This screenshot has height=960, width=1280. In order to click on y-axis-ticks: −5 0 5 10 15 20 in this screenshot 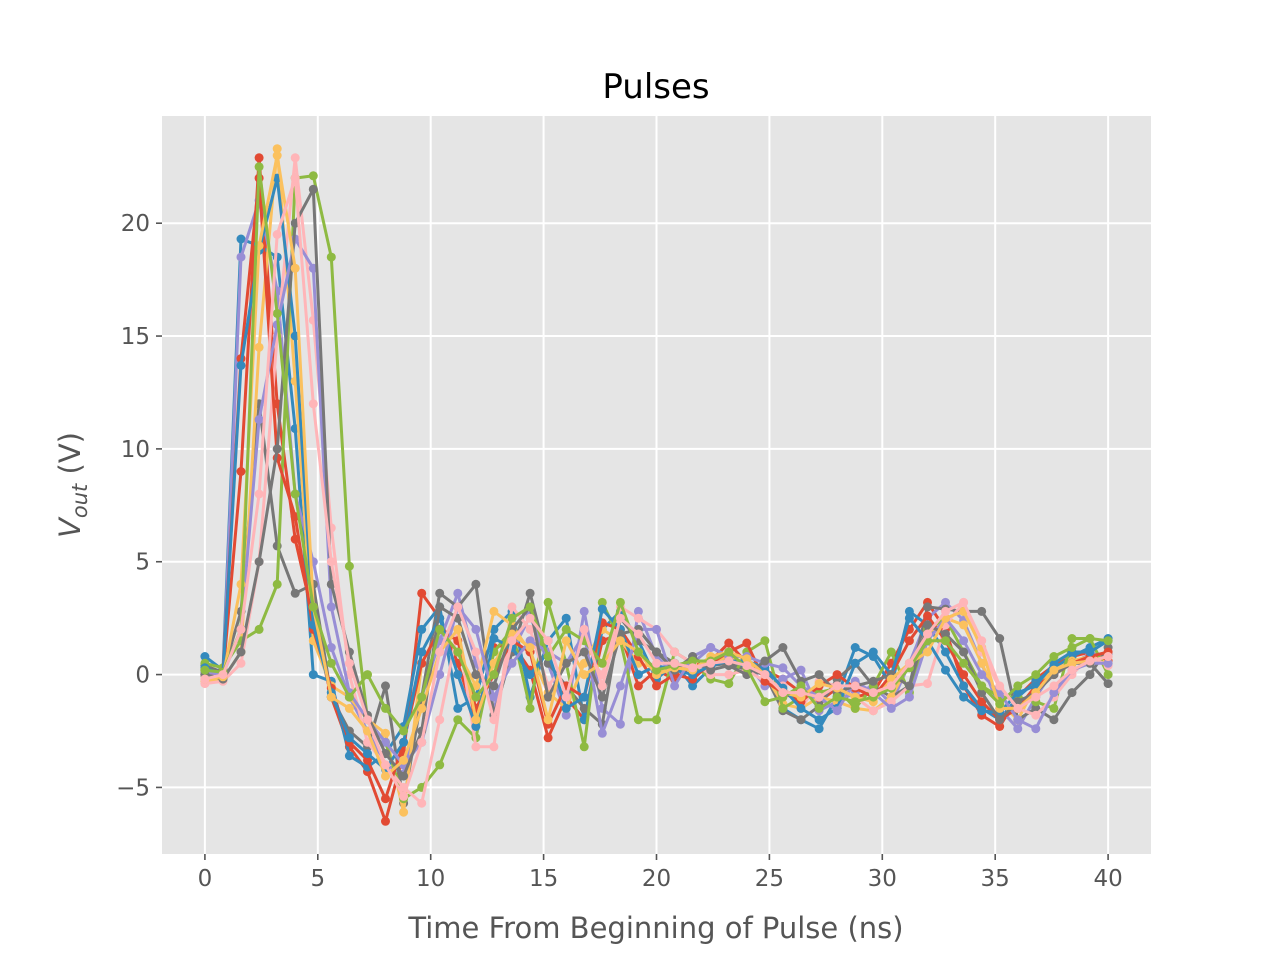, I will do `click(139, 506)`.